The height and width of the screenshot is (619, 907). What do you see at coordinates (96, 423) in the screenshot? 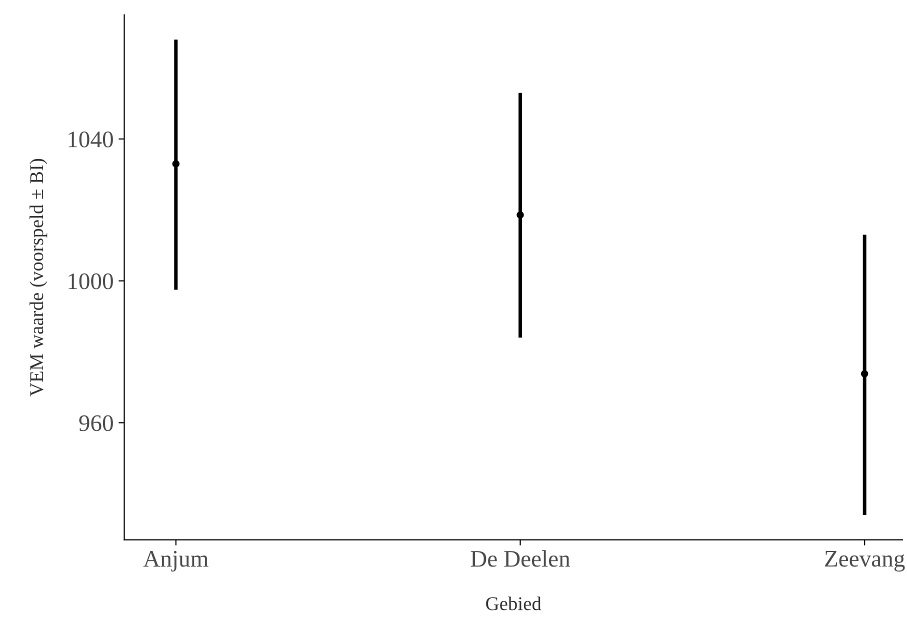
I see `y-tick-label: 960` at bounding box center [96, 423].